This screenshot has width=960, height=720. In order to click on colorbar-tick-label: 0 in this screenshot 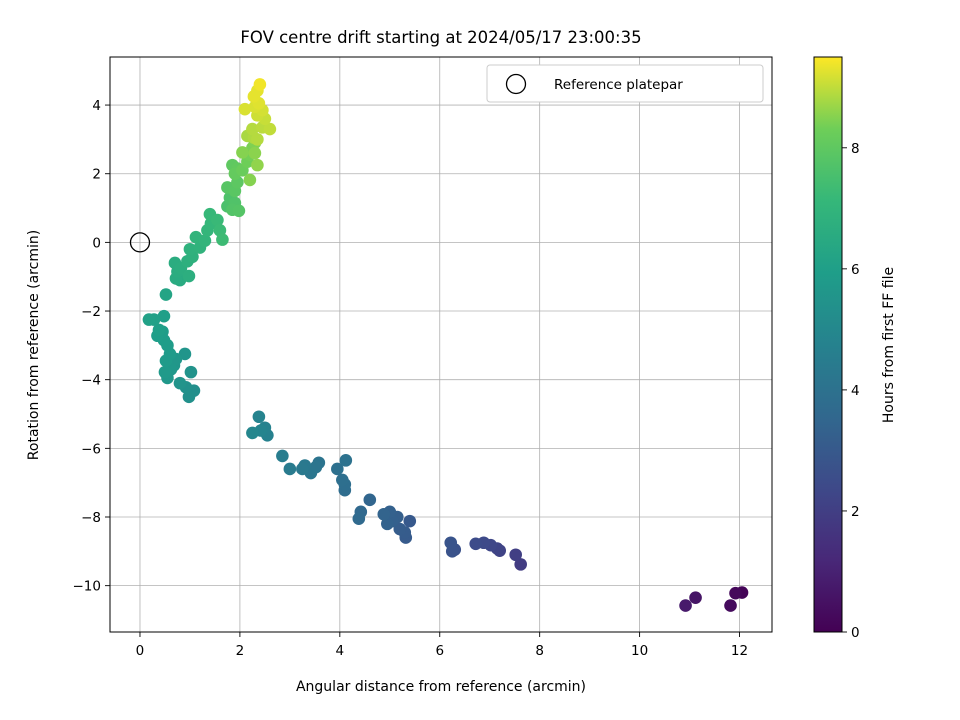, I will do `click(855, 633)`.